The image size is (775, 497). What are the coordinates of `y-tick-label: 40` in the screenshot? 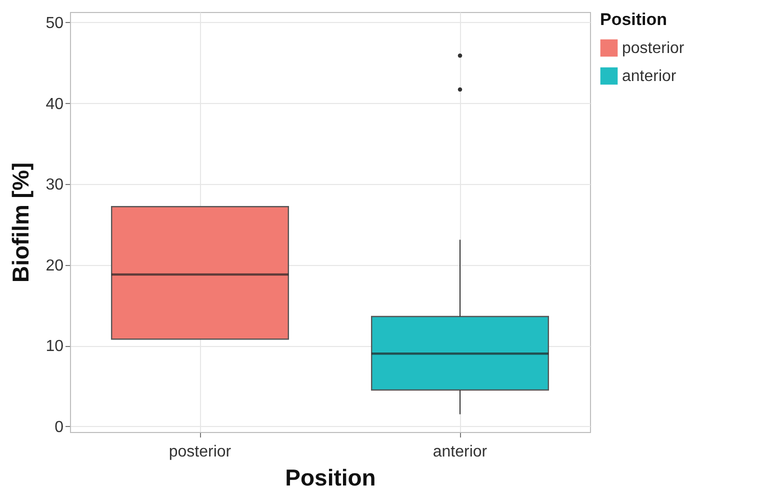 It's located at (55, 104).